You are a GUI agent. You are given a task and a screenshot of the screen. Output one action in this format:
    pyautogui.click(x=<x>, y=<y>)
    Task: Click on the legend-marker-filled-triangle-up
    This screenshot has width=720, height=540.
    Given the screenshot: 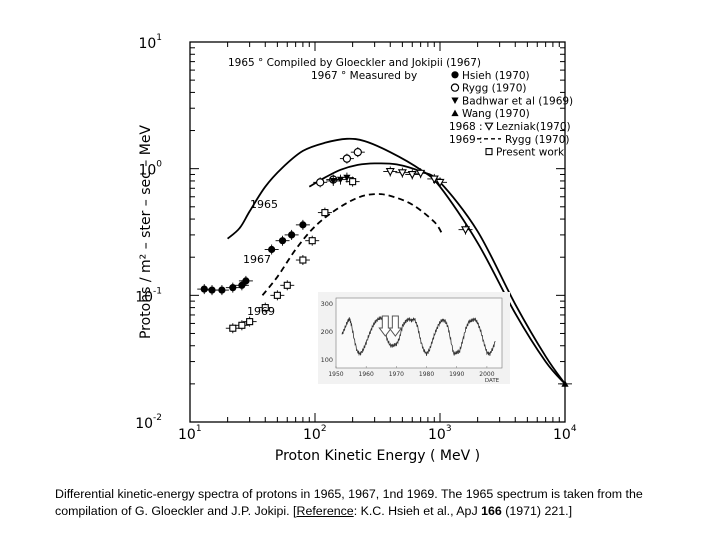 What is the action you would take?
    pyautogui.click(x=455, y=113)
    